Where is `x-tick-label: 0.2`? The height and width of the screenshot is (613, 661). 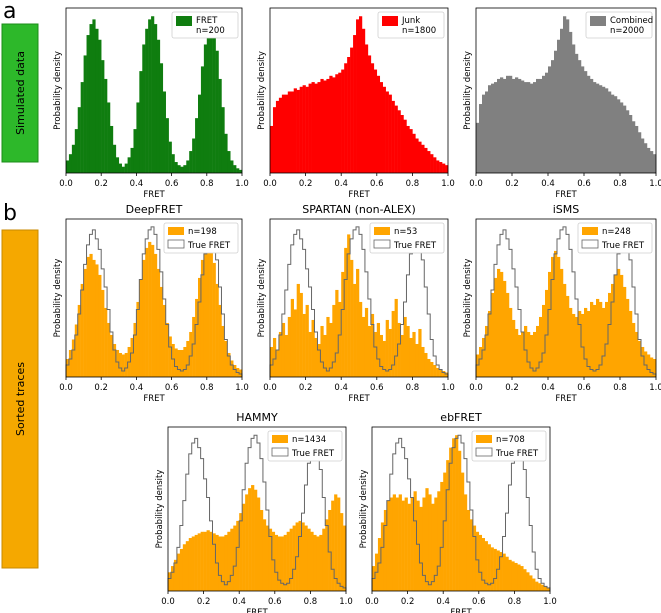 x-tick-label: 0.2 is located at coordinates (101, 388).